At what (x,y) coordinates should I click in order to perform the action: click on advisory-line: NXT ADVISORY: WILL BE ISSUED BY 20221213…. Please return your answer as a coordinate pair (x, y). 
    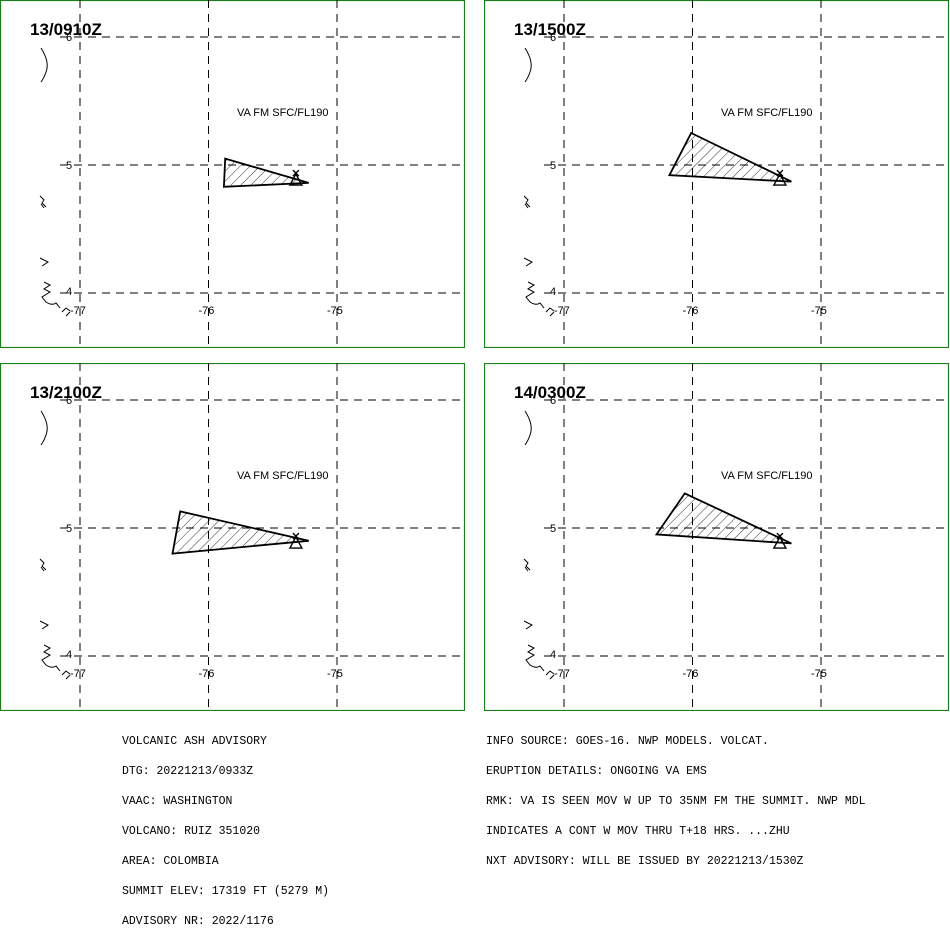
    Looking at the image, I should click on (645, 861).